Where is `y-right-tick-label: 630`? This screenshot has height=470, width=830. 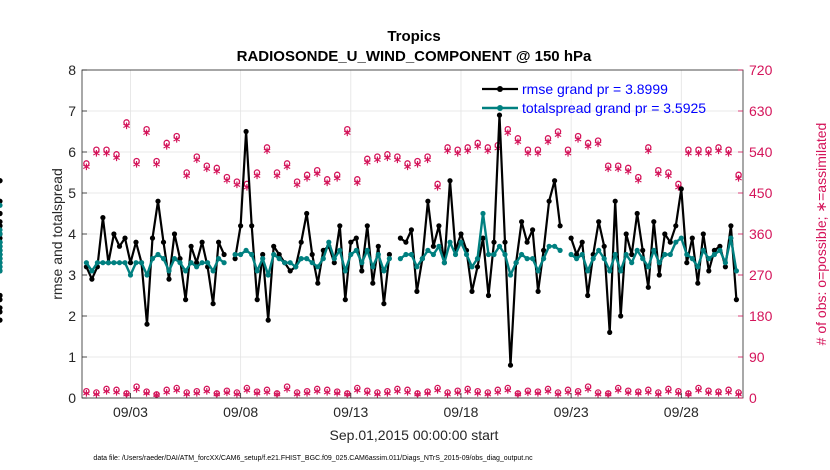 y-right-tick-label: 630 is located at coordinates (761, 111).